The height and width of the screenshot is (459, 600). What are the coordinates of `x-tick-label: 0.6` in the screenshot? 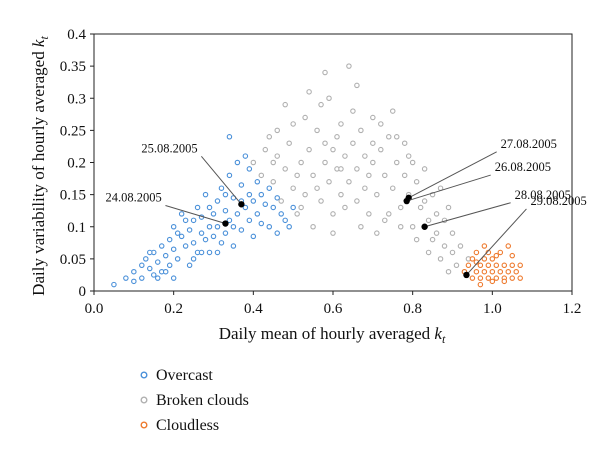 It's located at (333, 309).